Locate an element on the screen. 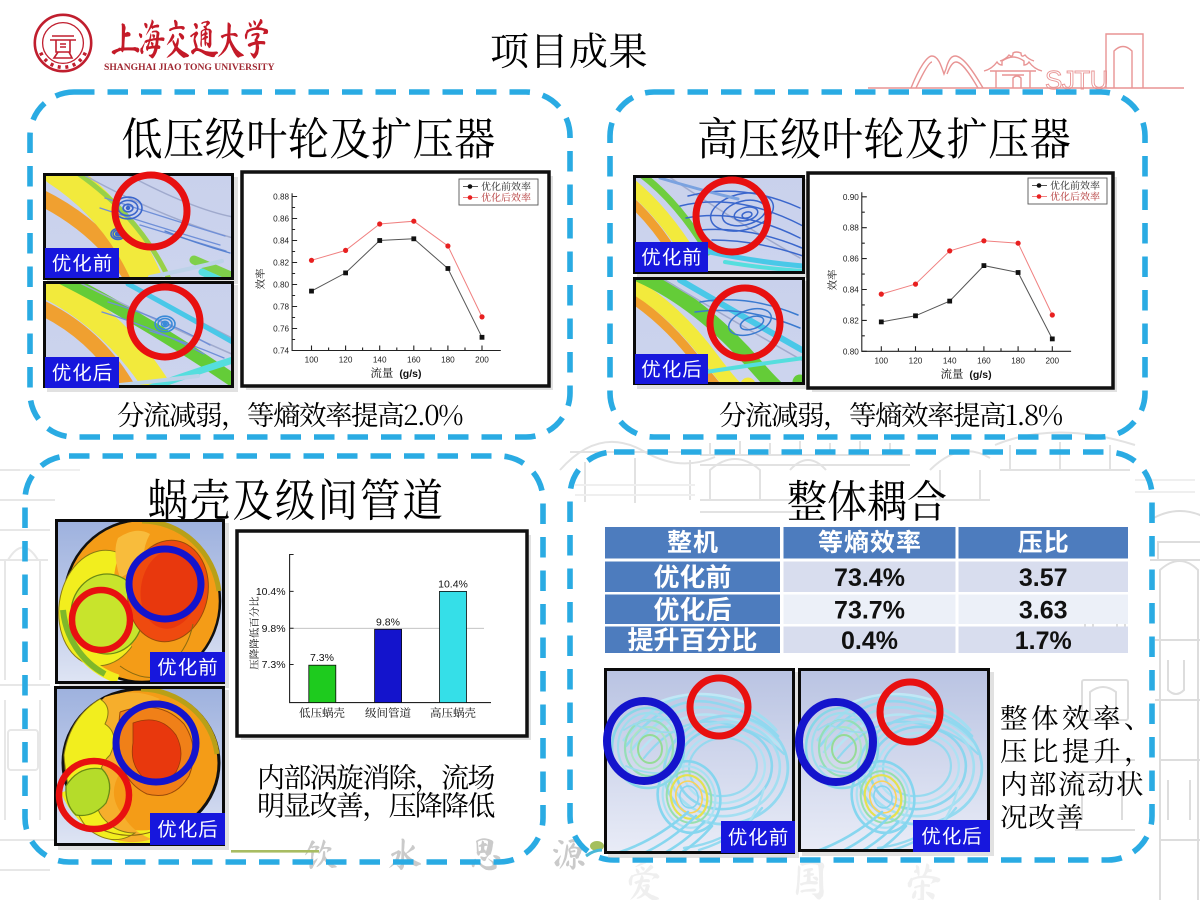 This screenshot has height=900, width=1200. svg-text: 1.7% is located at coordinates (1043, 641).